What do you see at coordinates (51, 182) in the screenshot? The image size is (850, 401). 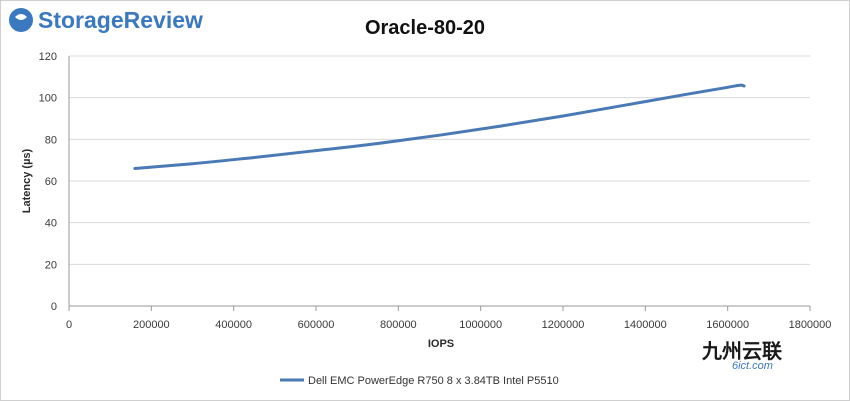 I see `y-tick-label: 60` at bounding box center [51, 182].